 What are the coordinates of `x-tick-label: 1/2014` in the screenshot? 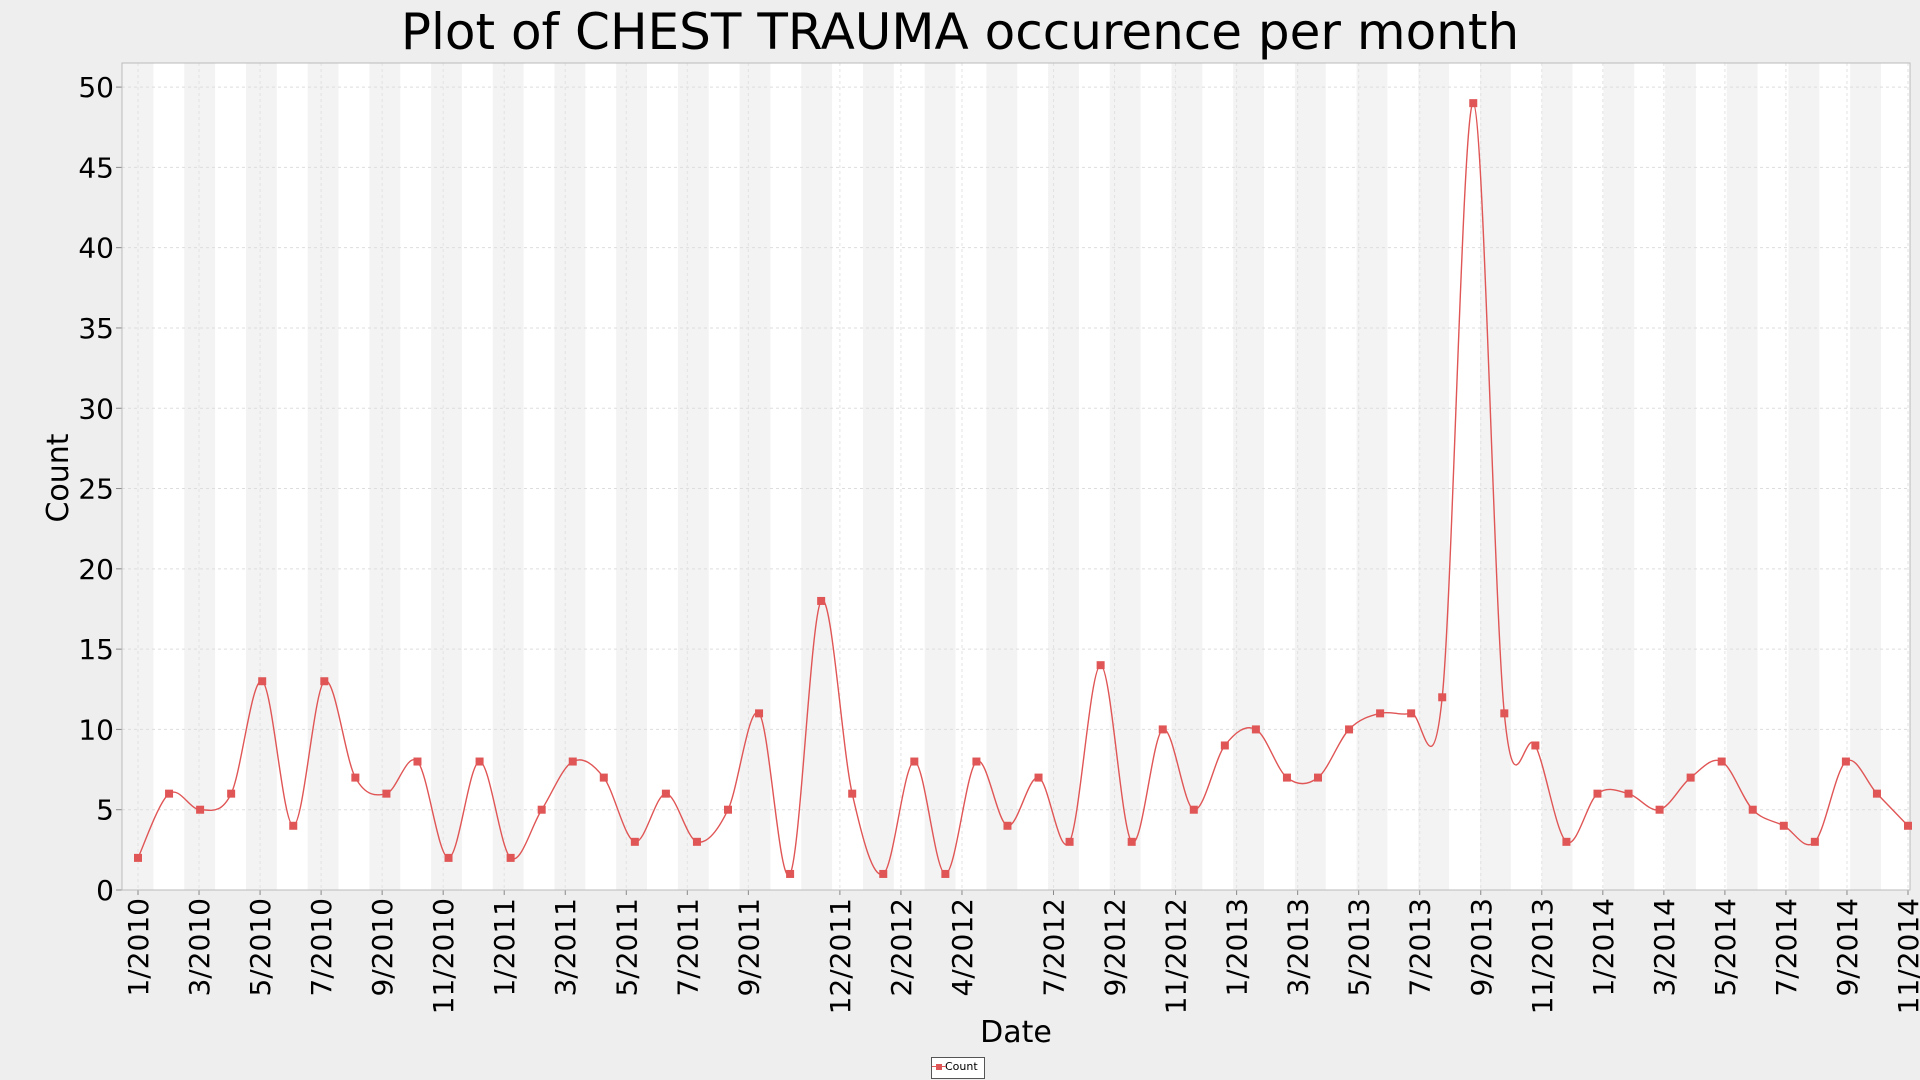 It's located at (1603, 947).